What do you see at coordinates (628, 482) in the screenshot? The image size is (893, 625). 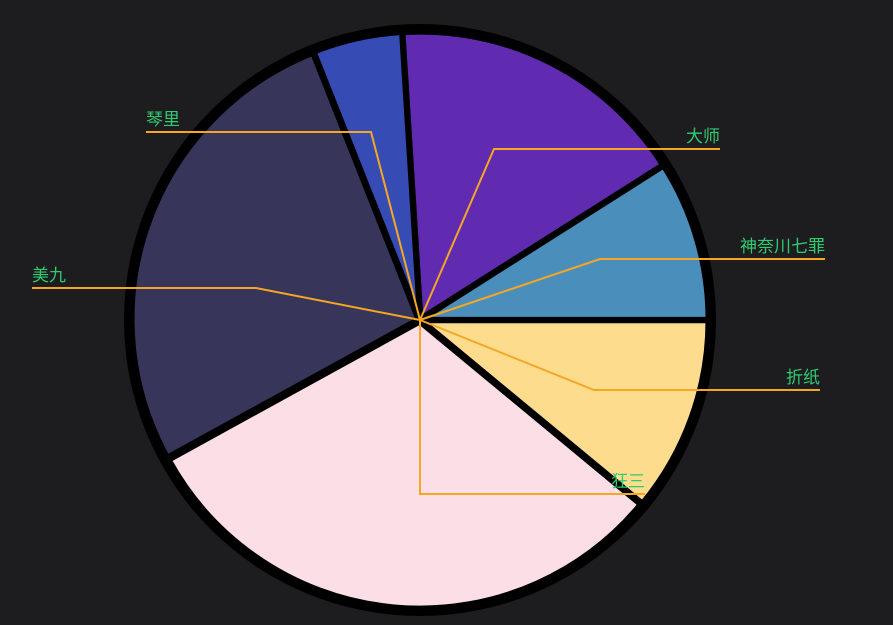 I see `slice-label: 狂三` at bounding box center [628, 482].